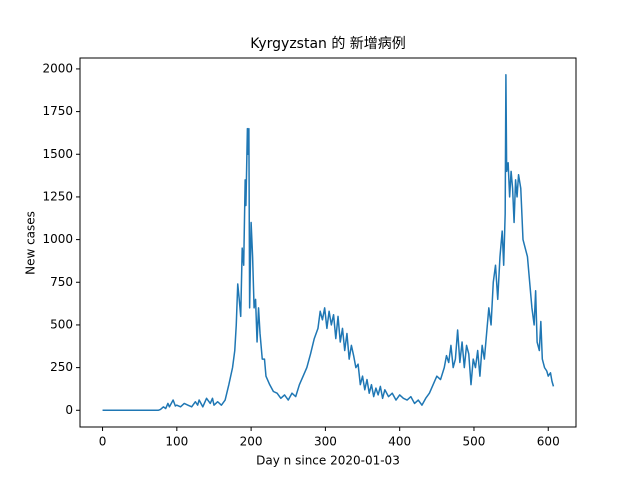  What do you see at coordinates (548, 442) in the screenshot?
I see `x-tick-label: 600` at bounding box center [548, 442].